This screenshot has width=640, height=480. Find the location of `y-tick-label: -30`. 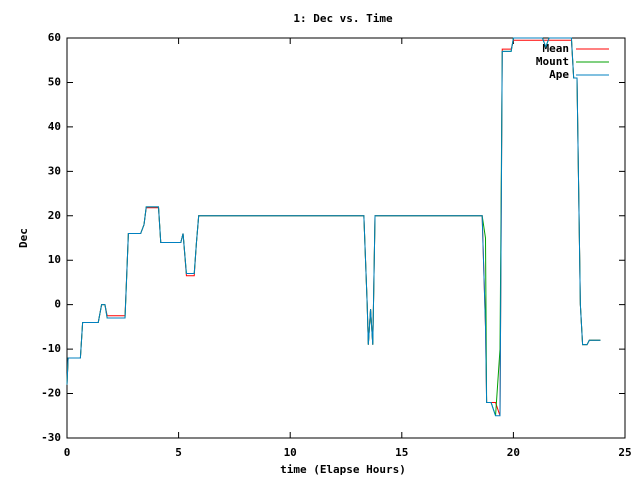

y-tick-label: -30 is located at coordinates (51, 437).